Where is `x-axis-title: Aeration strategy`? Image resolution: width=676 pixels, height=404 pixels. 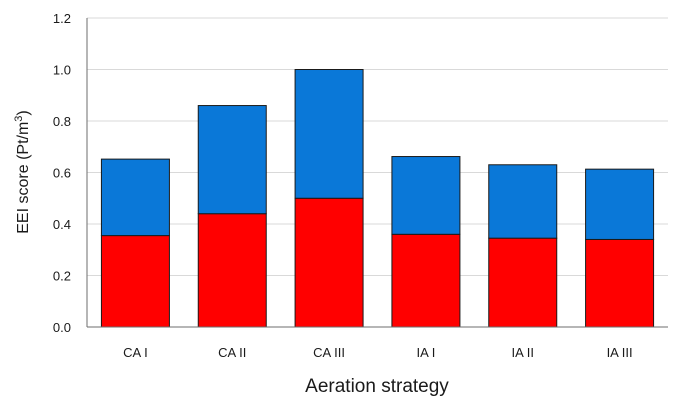 x-axis-title: Aeration strategy is located at coordinates (377, 386).